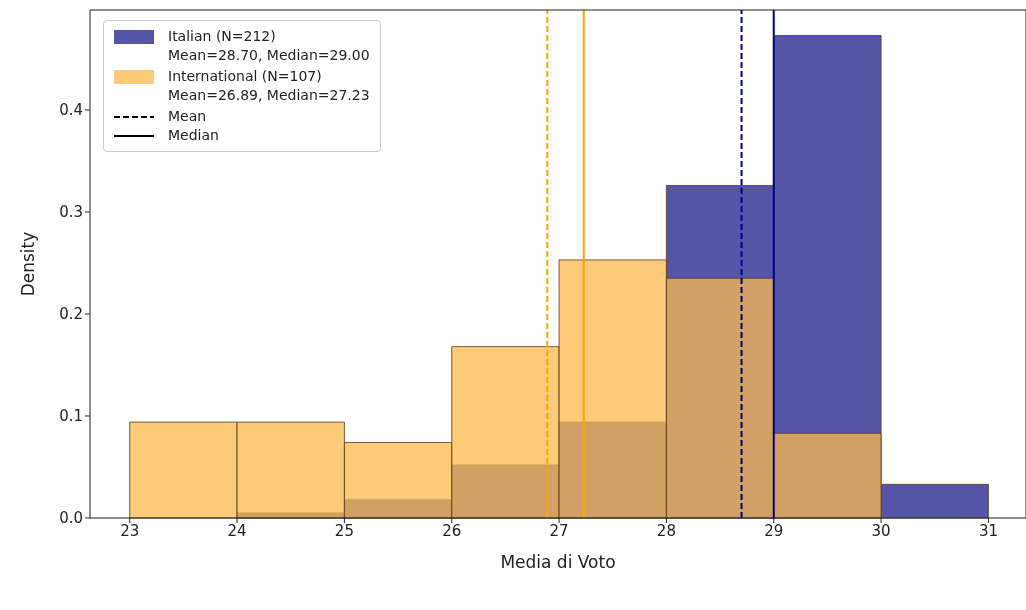 Image resolution: width=1026 pixels, height=610 pixels. What do you see at coordinates (71, 518) in the screenshot?
I see `y-tick-label: 0.0` at bounding box center [71, 518].